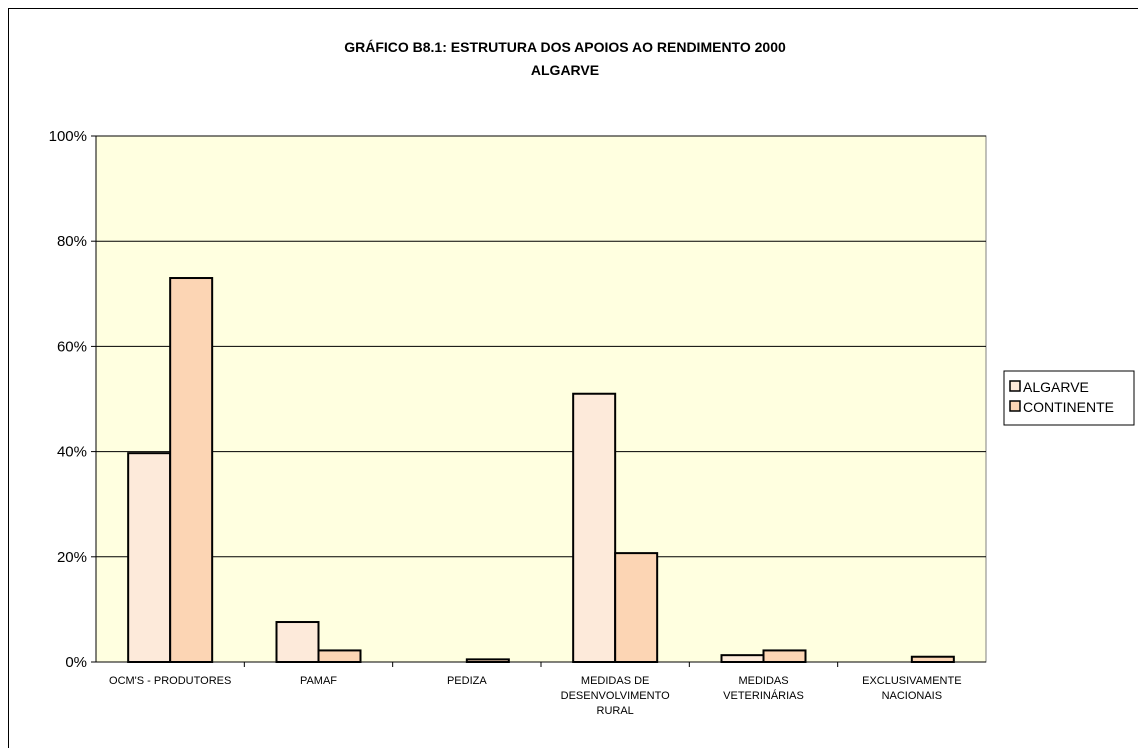 Image resolution: width=1139 pixels, height=749 pixels. I want to click on y-tick-label: 60%, so click(72, 346).